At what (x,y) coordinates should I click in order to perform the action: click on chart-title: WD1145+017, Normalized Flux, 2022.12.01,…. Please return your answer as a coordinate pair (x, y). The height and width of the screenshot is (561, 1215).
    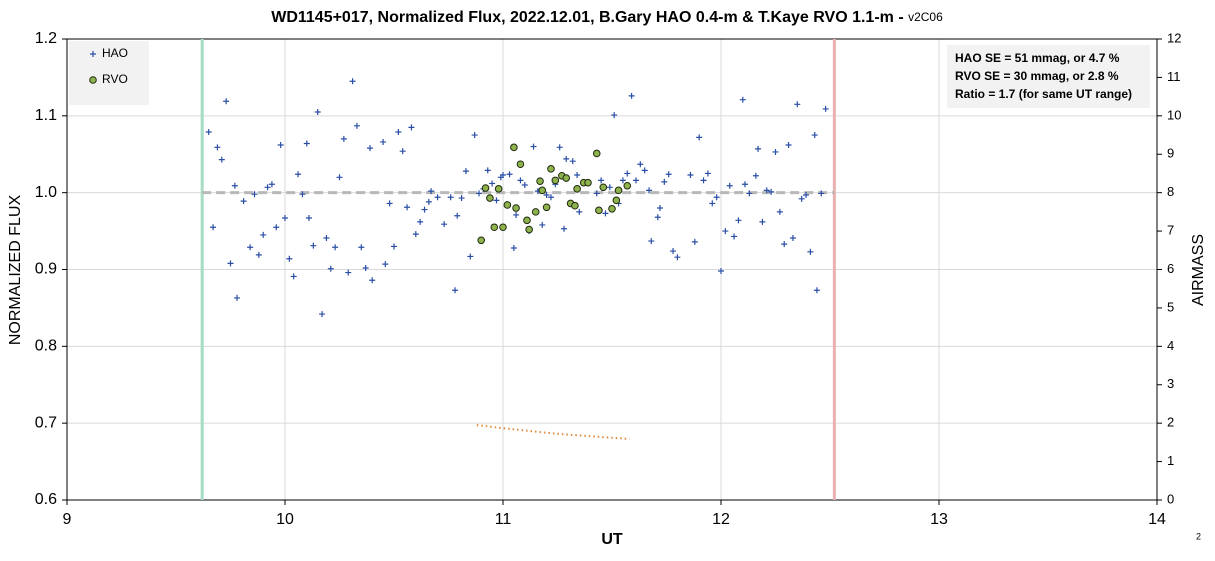
    Looking at the image, I should click on (607, 17).